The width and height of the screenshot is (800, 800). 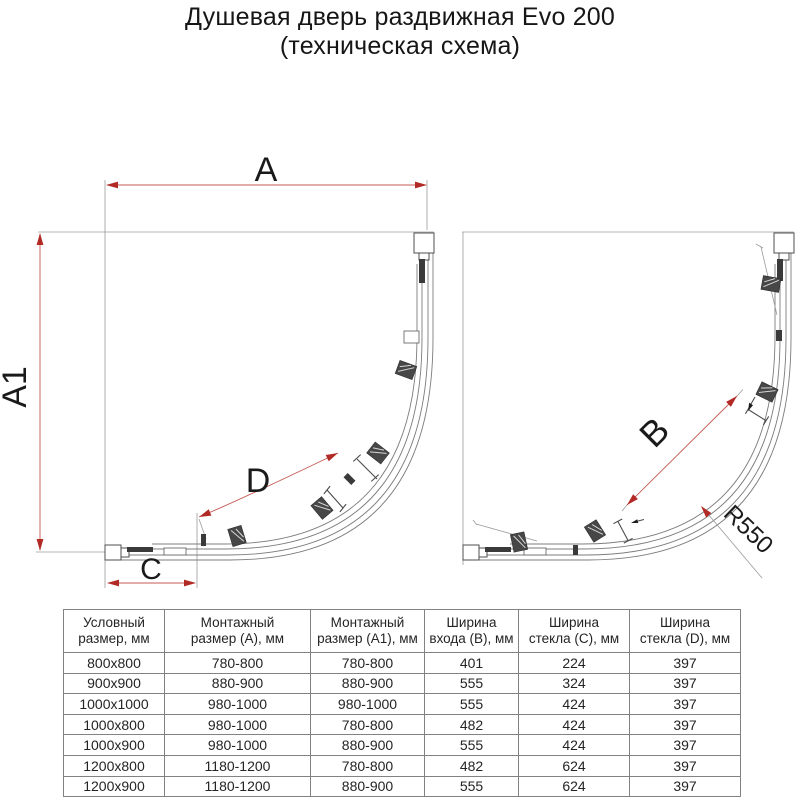 I want to click on table-cell: 1200x800, so click(x=114, y=765).